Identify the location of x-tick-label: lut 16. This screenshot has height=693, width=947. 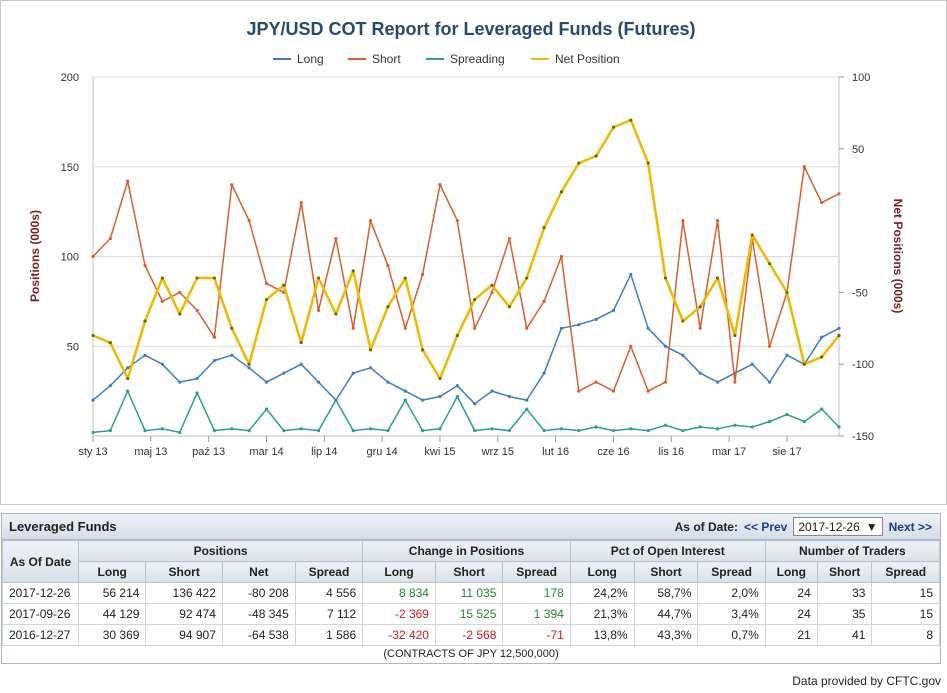
(555, 452).